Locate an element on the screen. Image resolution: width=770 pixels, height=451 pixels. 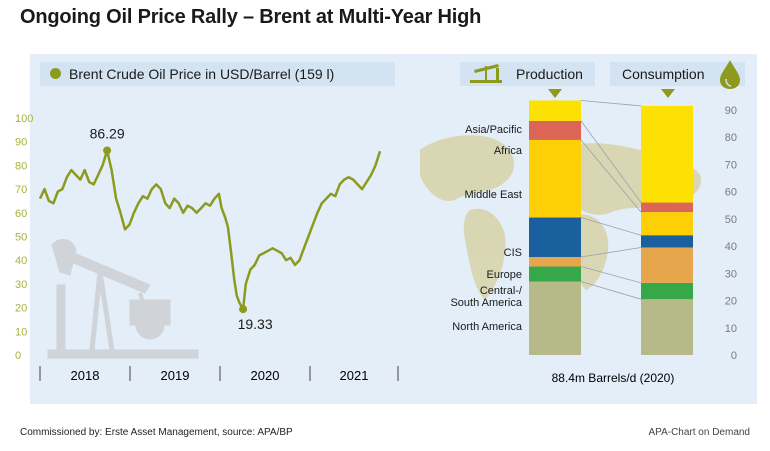
region-label: Asia/Pacific is located at coordinates (493, 130).